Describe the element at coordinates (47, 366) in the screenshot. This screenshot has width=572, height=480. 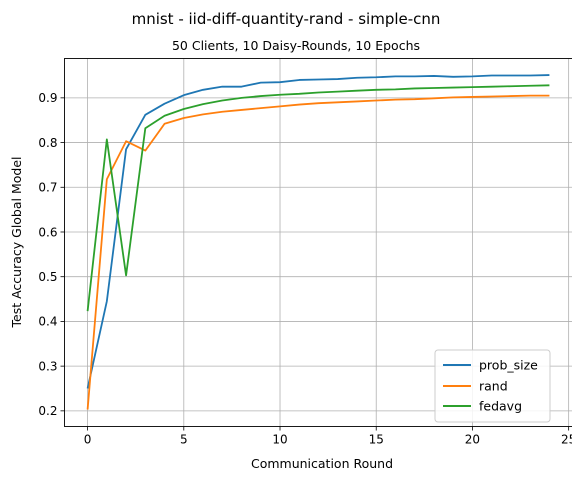
I see `y-tick-label: 0.3` at that location.